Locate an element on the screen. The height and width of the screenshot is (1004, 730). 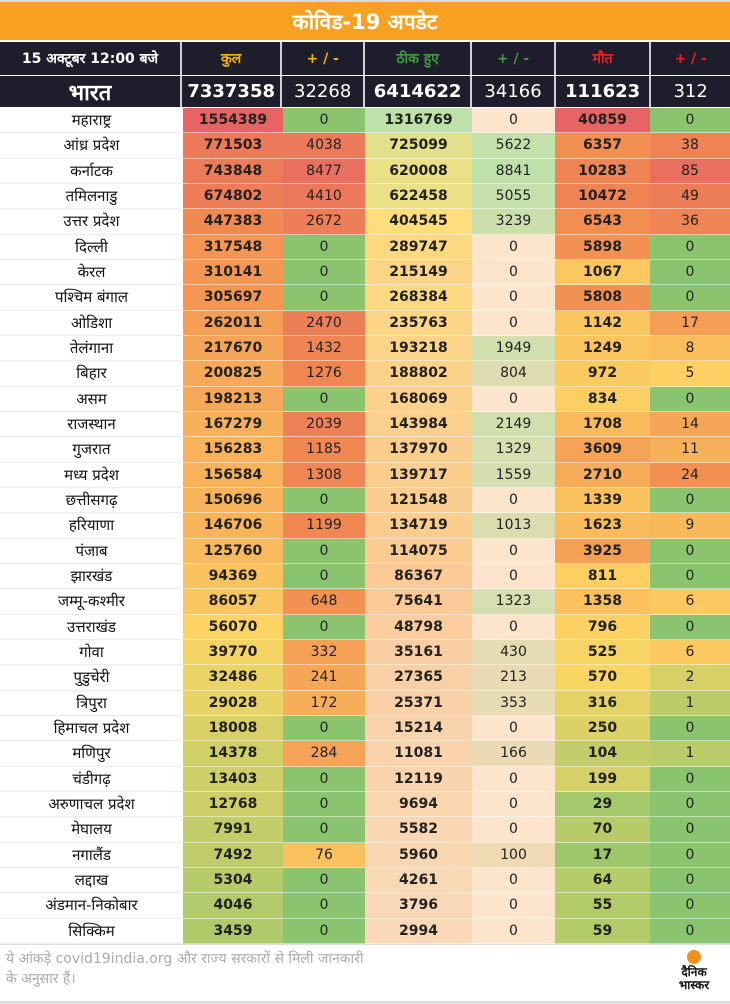
recovered: 5960 is located at coordinates (418, 855).